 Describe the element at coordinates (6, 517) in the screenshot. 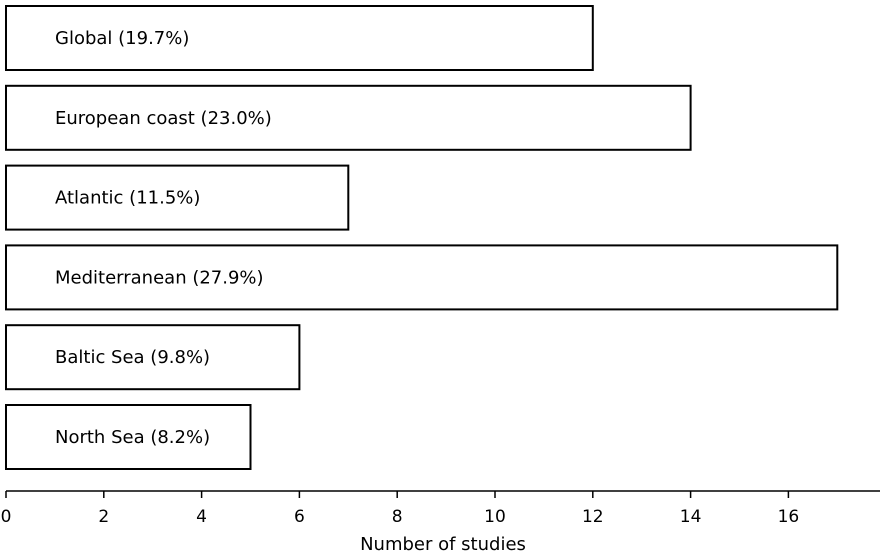

I see `x-tick-label: 0` at that location.